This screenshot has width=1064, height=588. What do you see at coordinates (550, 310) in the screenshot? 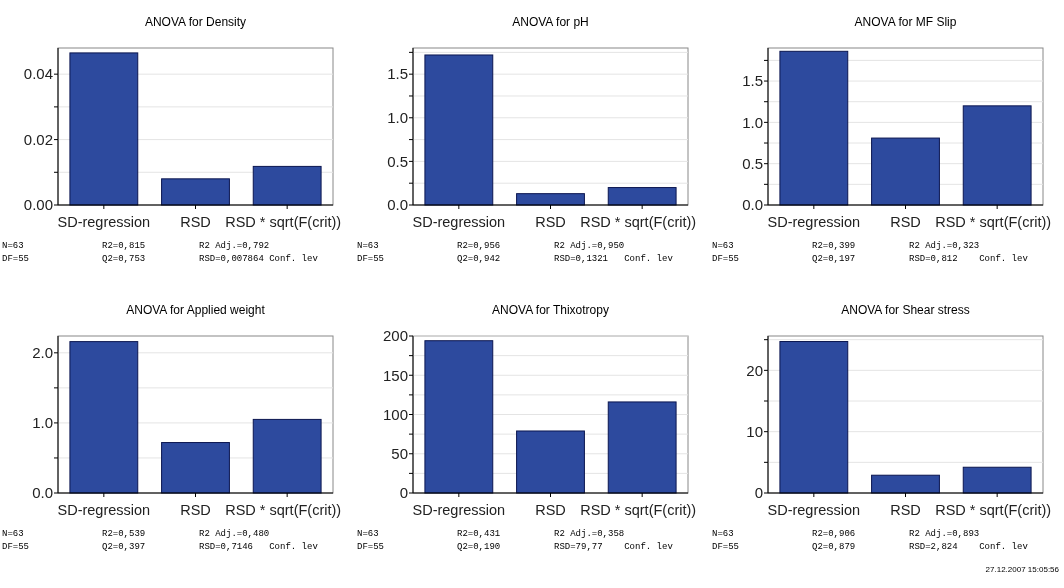
I see `chart-title: ANOVA for Thixotropy` at bounding box center [550, 310].